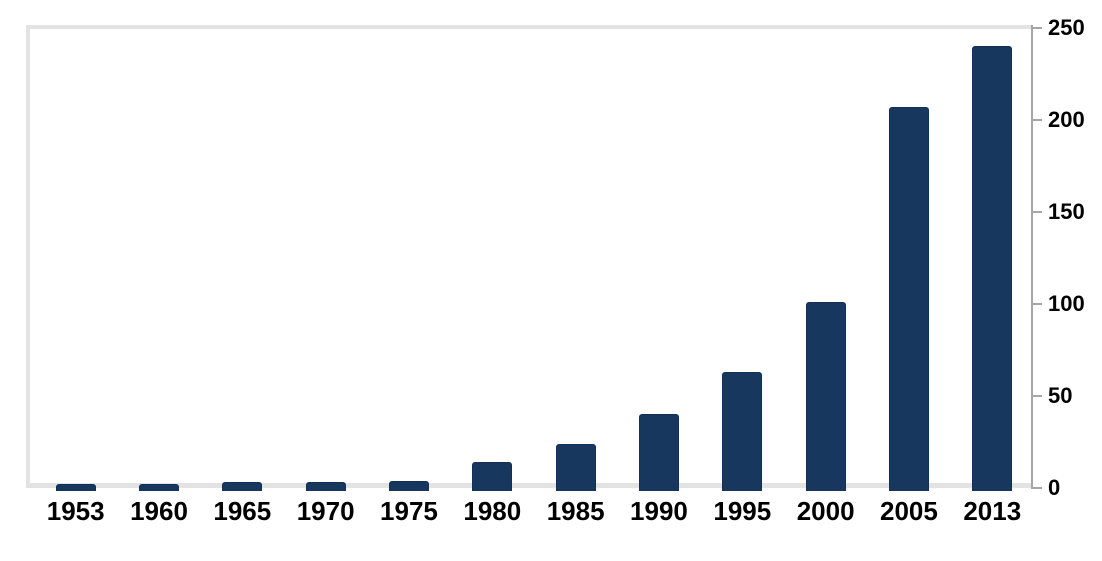 The height and width of the screenshot is (561, 1102). I want to click on bar-column-1965, so click(242, 258).